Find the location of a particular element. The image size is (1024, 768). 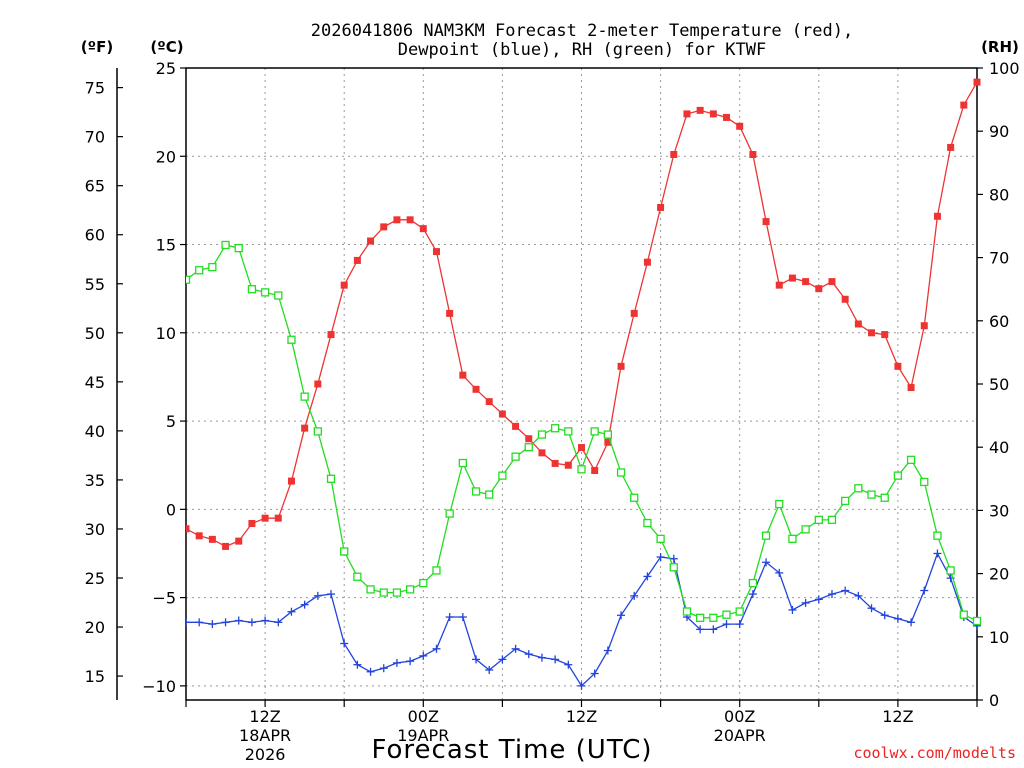

fahrenheit-tick-label: 50 is located at coordinates (95, 333).